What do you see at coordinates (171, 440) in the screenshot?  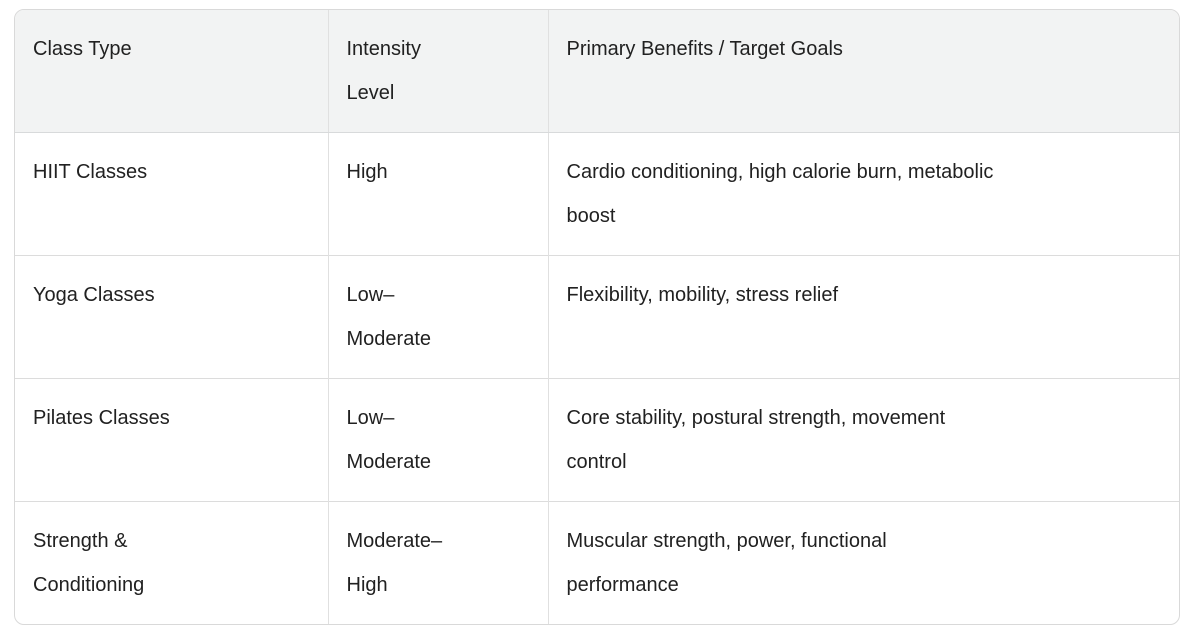 I see `cell-class-type: Pilates Classes` at bounding box center [171, 440].